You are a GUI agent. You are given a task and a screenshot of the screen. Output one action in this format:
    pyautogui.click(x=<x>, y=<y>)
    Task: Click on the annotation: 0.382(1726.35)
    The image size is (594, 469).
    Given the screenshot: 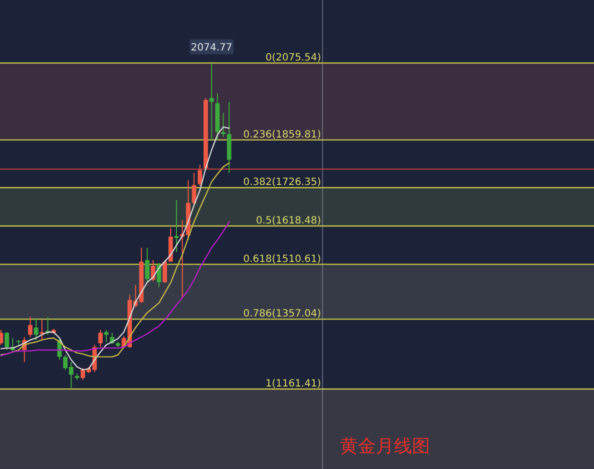 What is the action you would take?
    pyautogui.click(x=282, y=182)
    